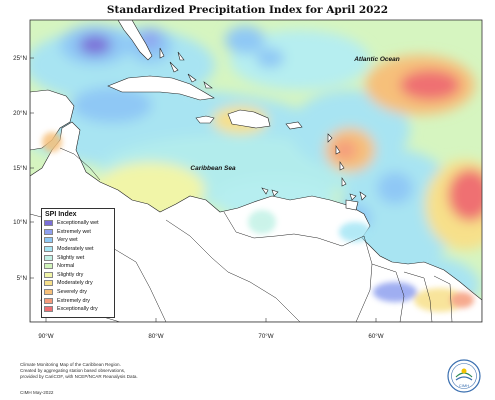 The image size is (495, 400). I want to click on sea-label: Caribbean Sea, so click(213, 168).